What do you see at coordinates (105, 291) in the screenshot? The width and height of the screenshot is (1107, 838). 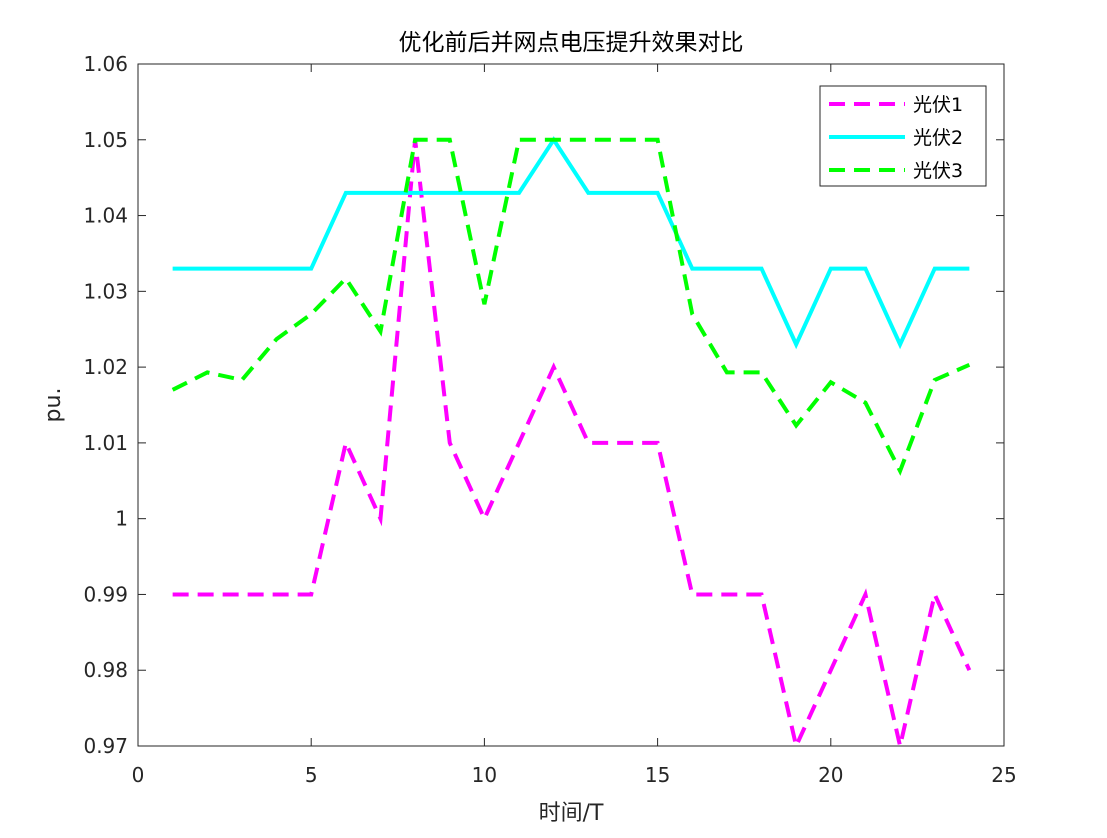 I see `y-tick-label: 1.03` at bounding box center [105, 291].